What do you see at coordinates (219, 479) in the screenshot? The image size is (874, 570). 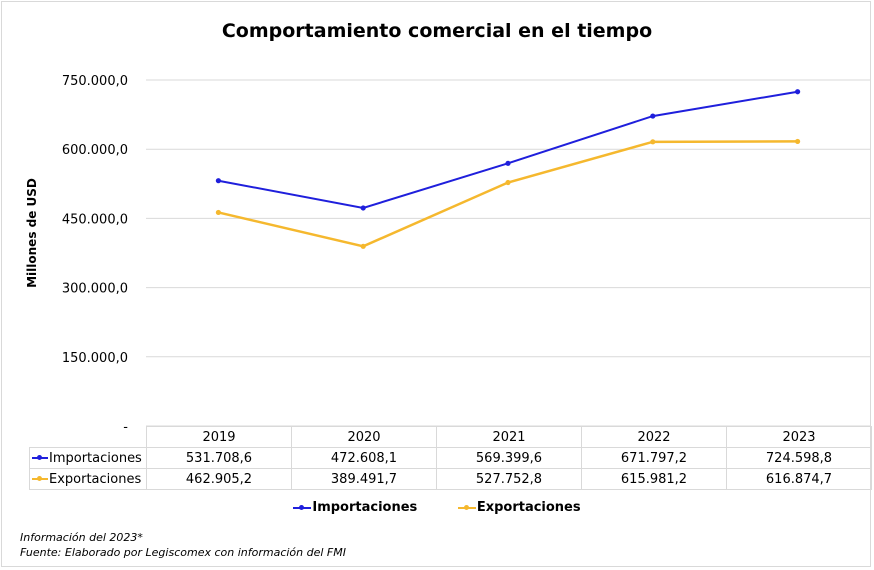 I see `table-cell: 462.905,2` at bounding box center [219, 479].